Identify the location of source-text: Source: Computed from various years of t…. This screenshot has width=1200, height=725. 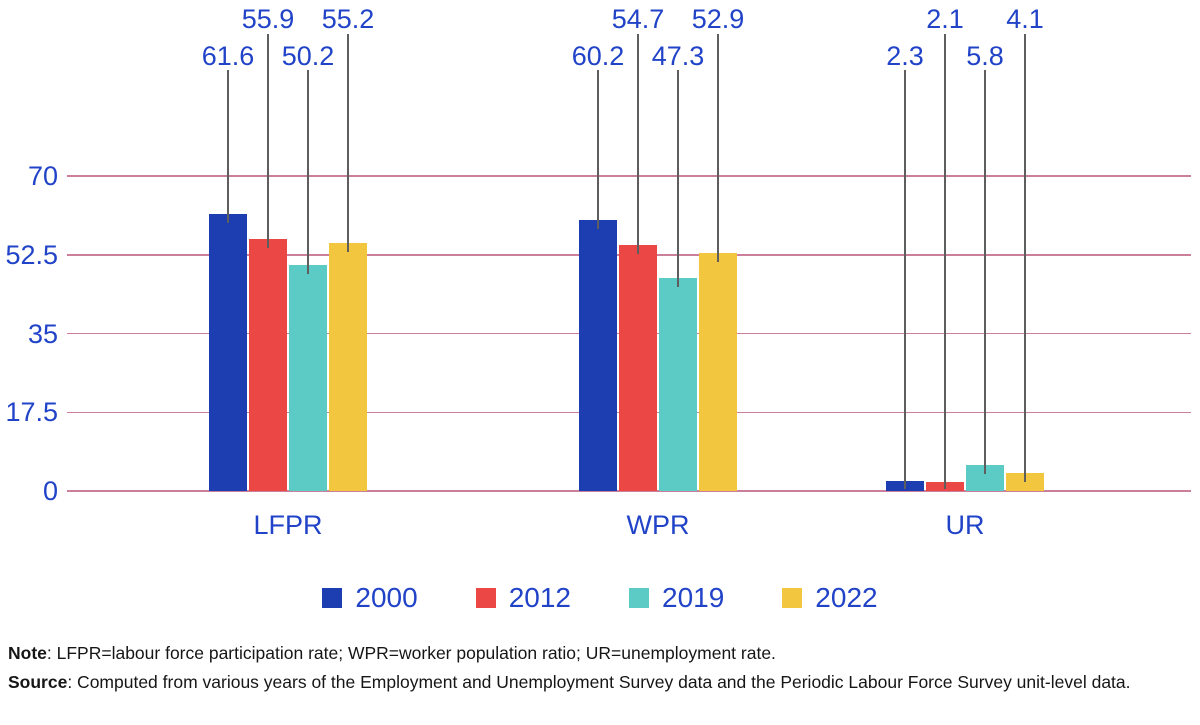
(600, 682).